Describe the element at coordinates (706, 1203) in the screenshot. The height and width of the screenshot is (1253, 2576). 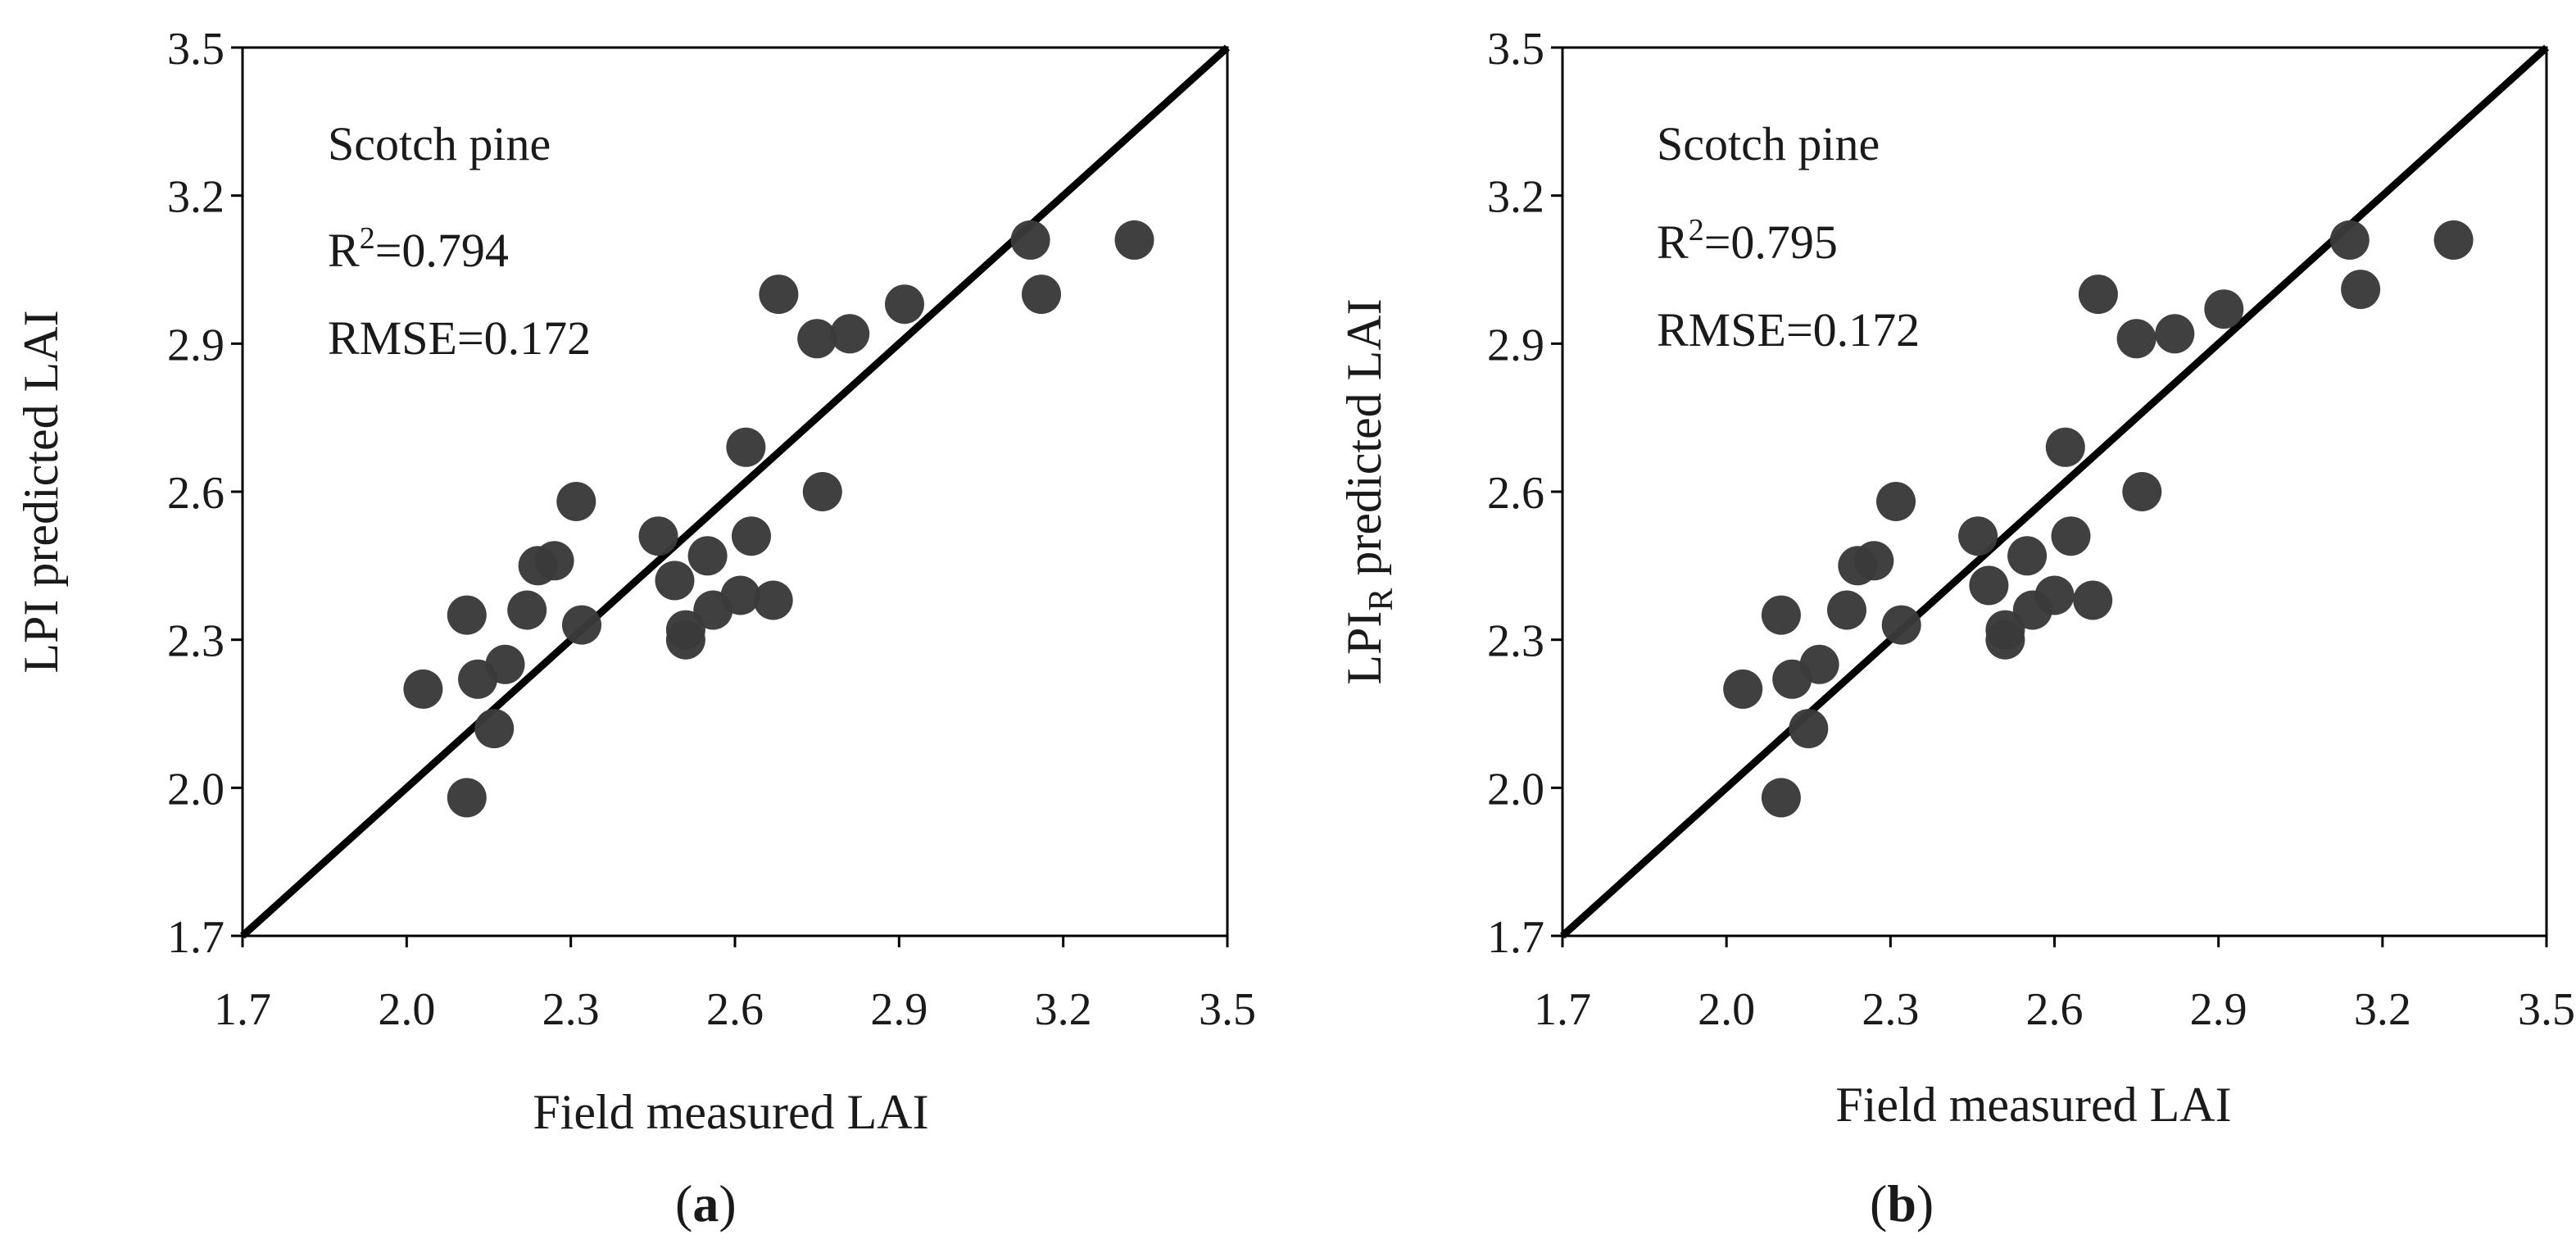
I see `panel-label-a: (a)` at that location.